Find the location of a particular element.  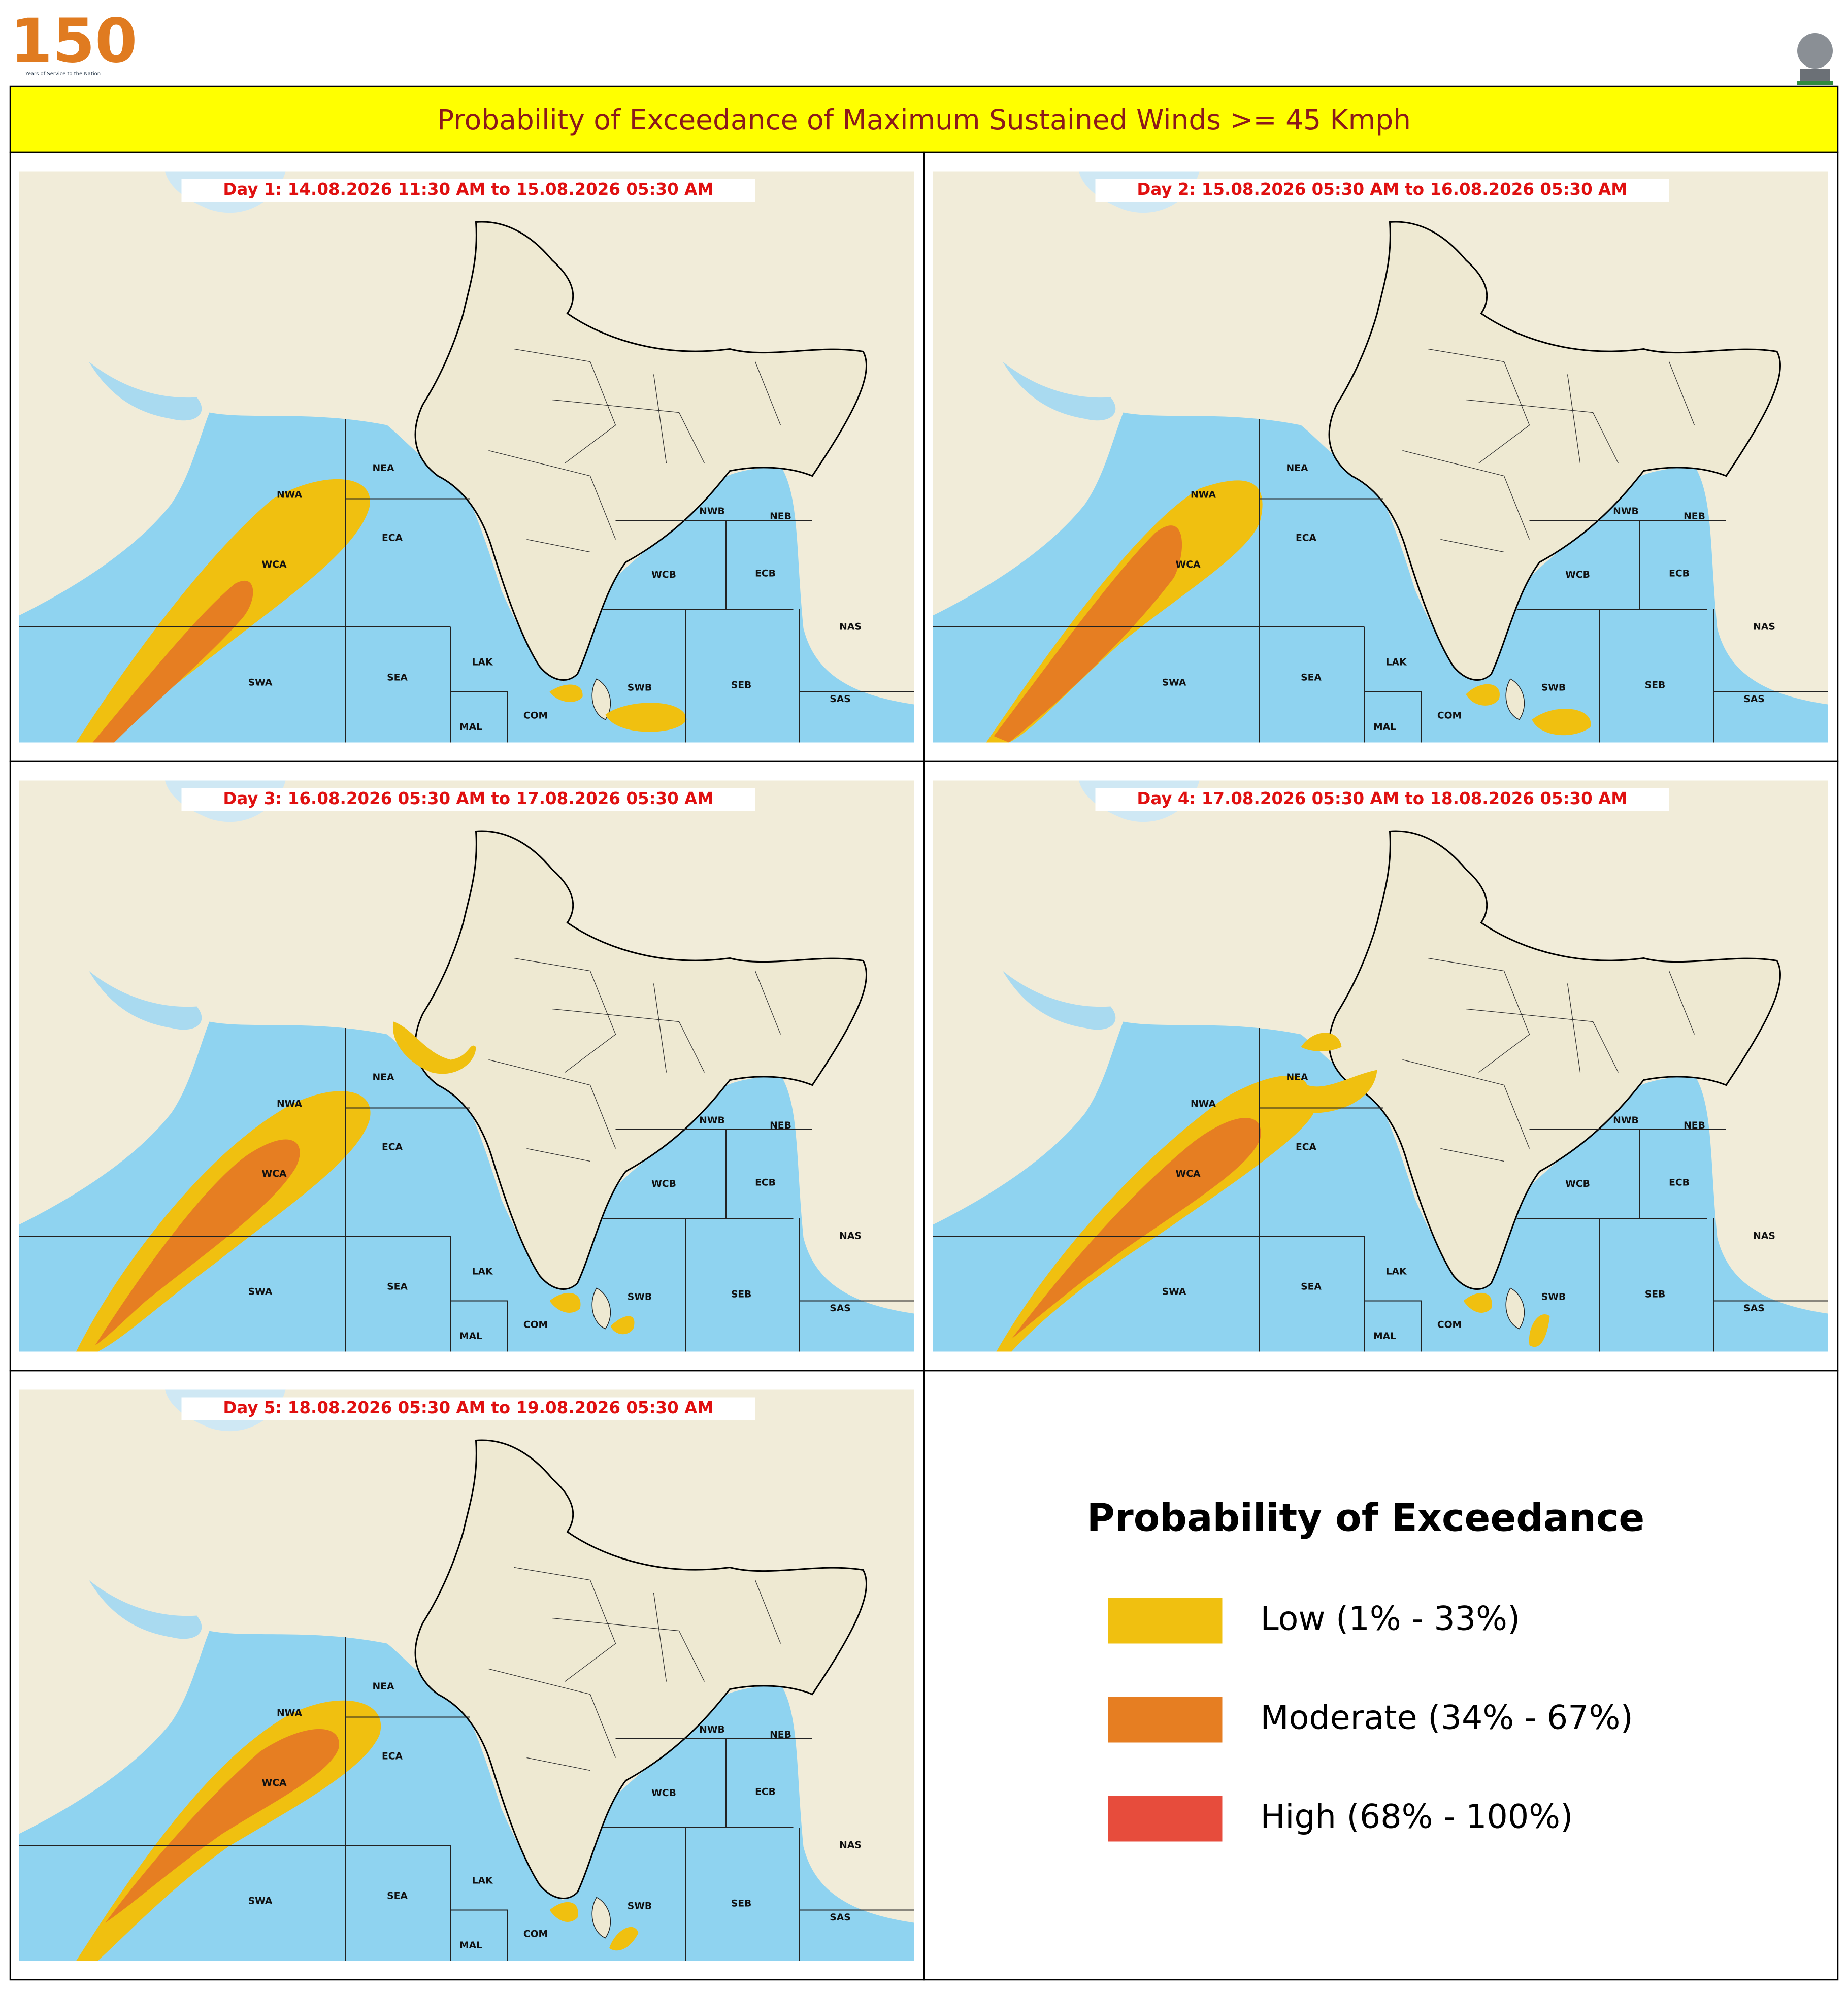

date-box is located at coordinates (468, 1409).